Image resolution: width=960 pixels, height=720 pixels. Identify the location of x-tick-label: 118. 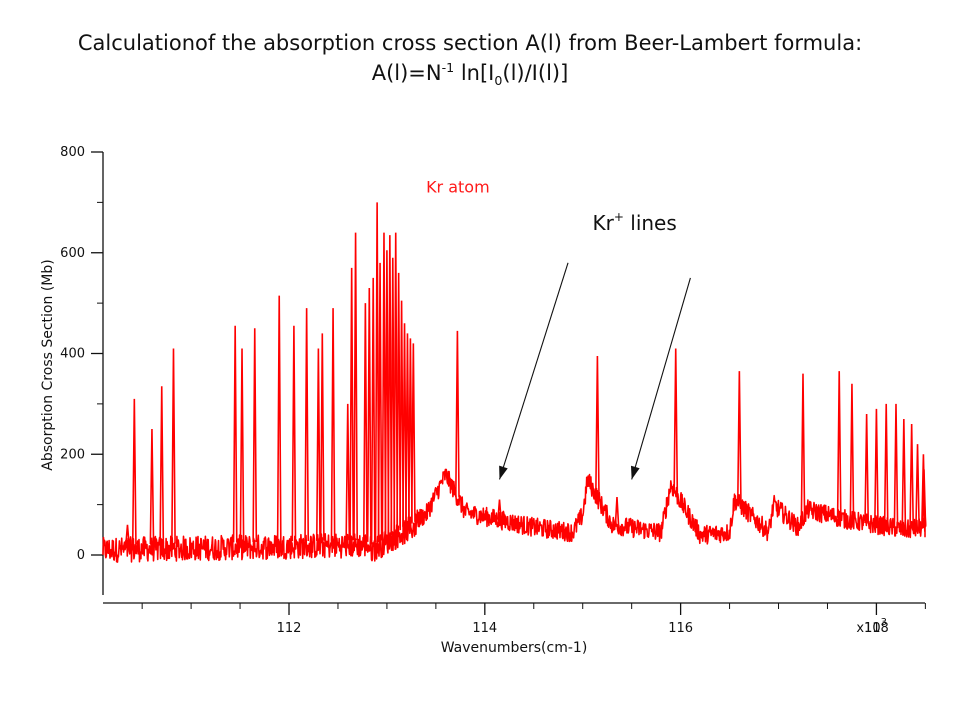
(876, 628).